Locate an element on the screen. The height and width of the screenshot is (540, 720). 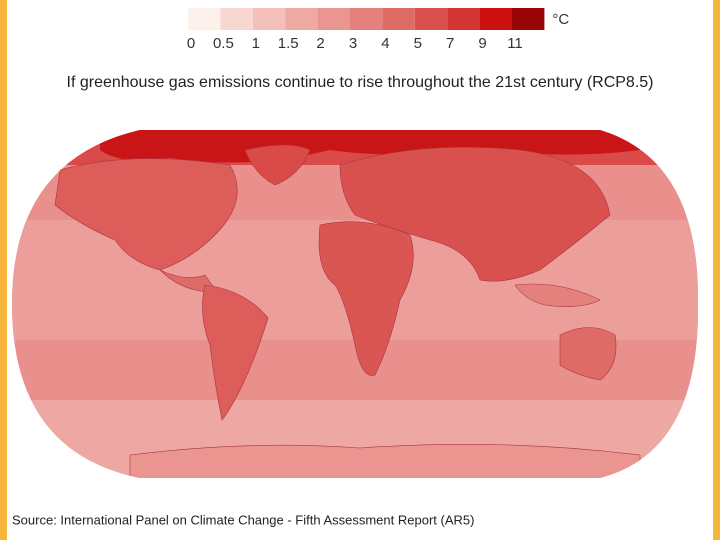
legend-label: 0.5 is located at coordinates (223, 43).